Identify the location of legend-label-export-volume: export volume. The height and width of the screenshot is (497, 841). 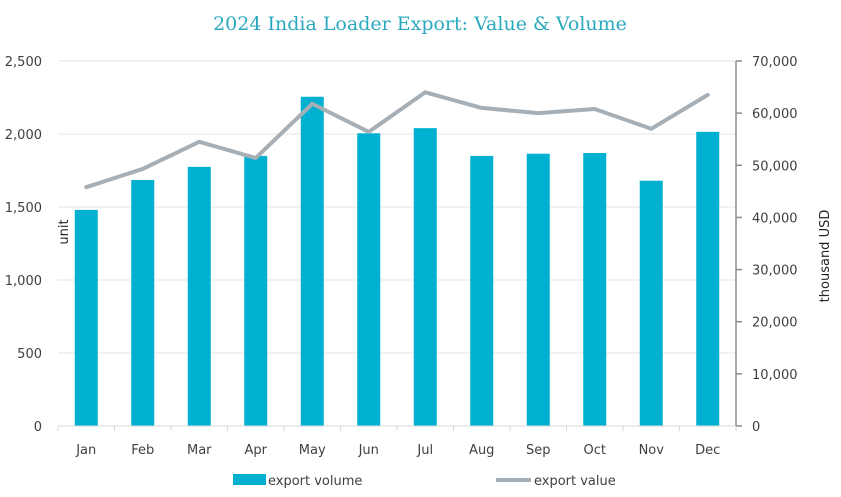
(315, 481).